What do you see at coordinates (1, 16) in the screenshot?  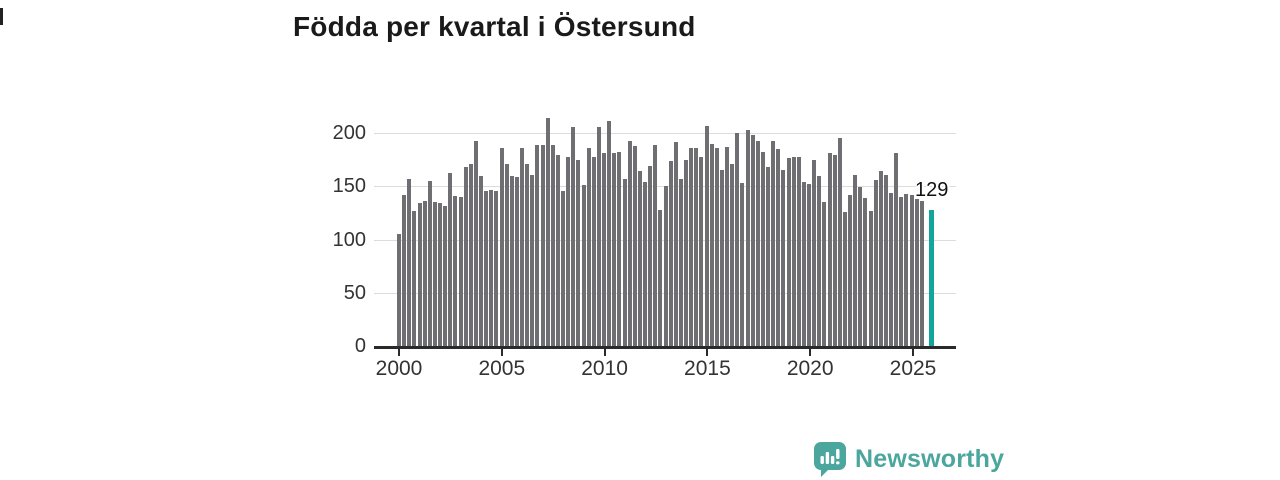 I see `corner-artifact` at bounding box center [1, 16].